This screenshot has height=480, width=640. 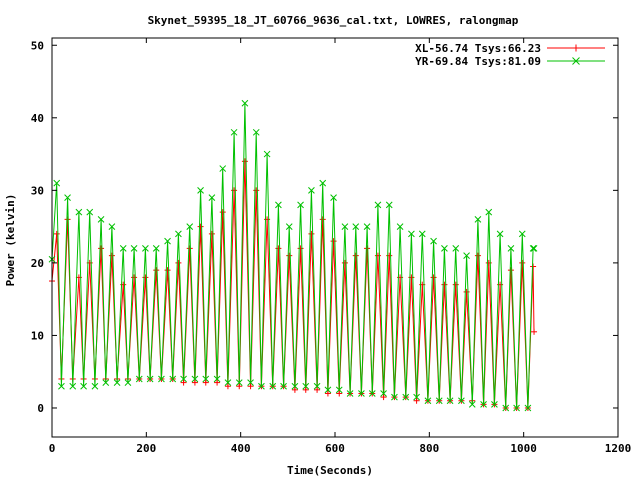 What do you see at coordinates (52, 448) in the screenshot?
I see `x-tick-label: 0` at bounding box center [52, 448].